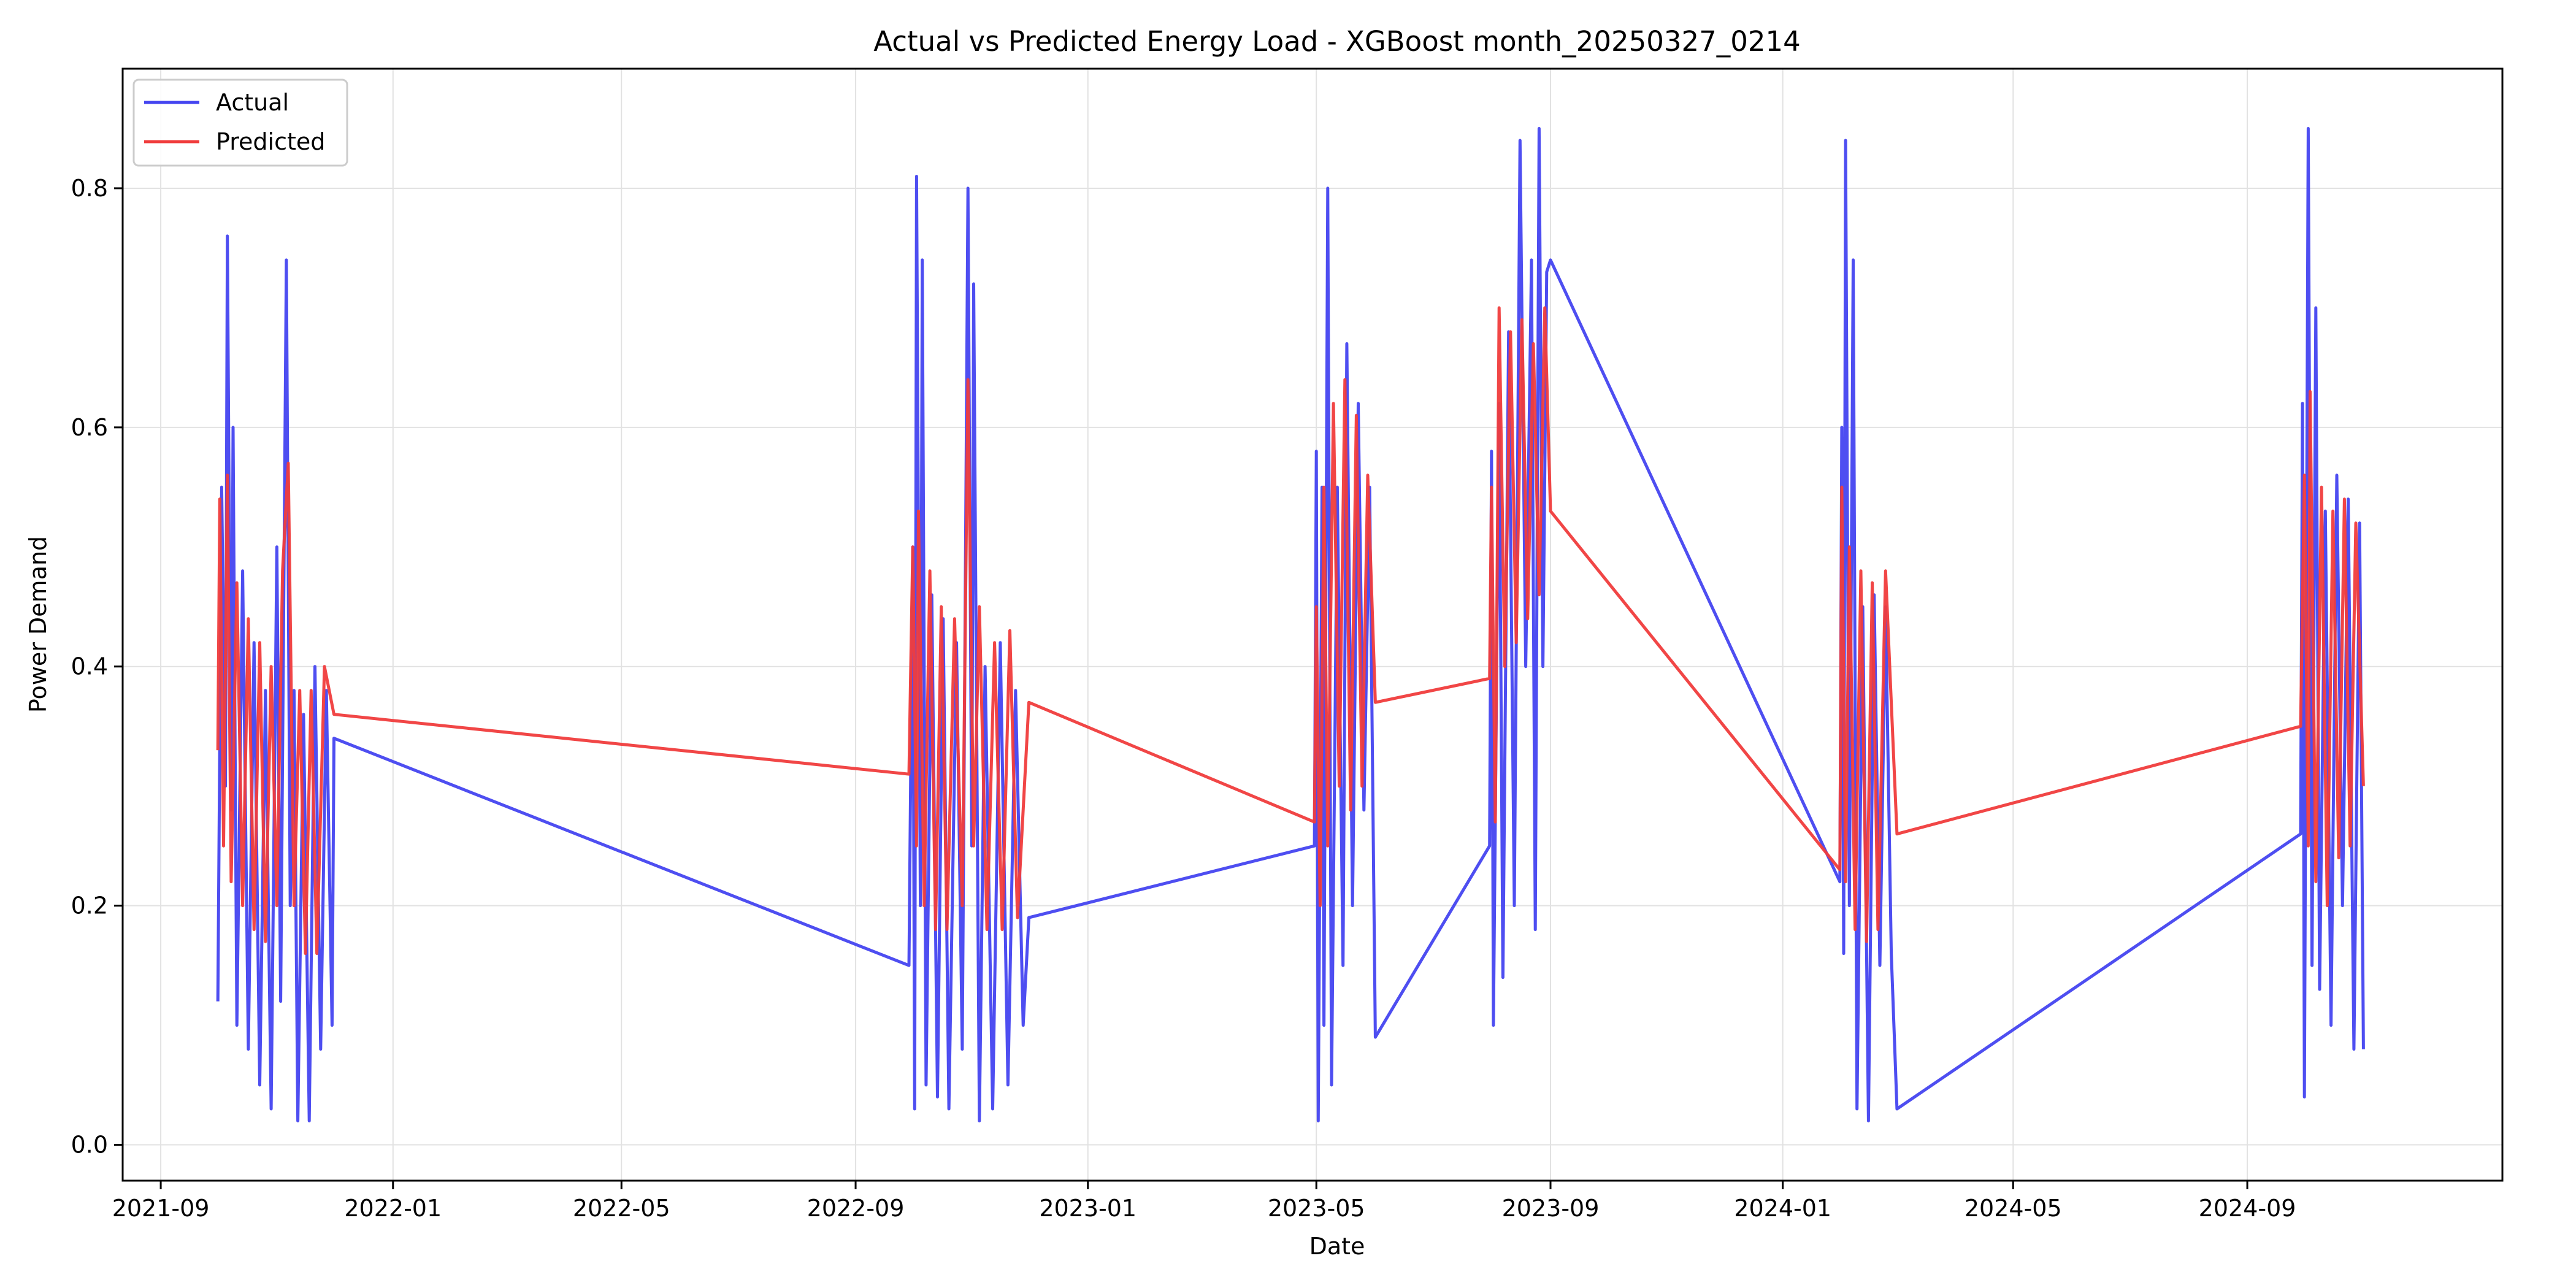  What do you see at coordinates (38, 624) in the screenshot?
I see `y-axis-label: Power Demand` at bounding box center [38, 624].